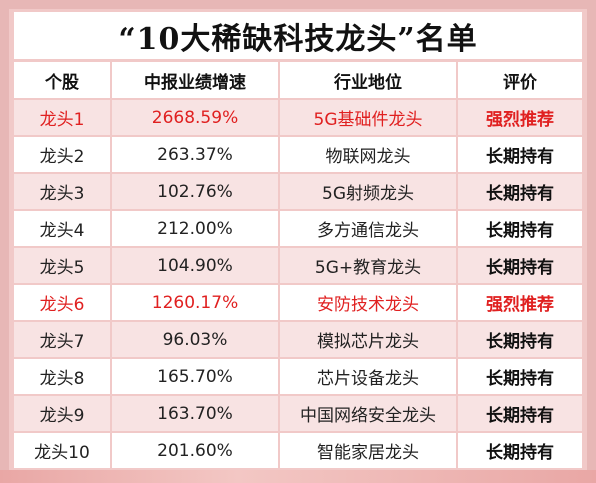  I want to click on cell-position: 多方通信龙头, so click(369, 229).